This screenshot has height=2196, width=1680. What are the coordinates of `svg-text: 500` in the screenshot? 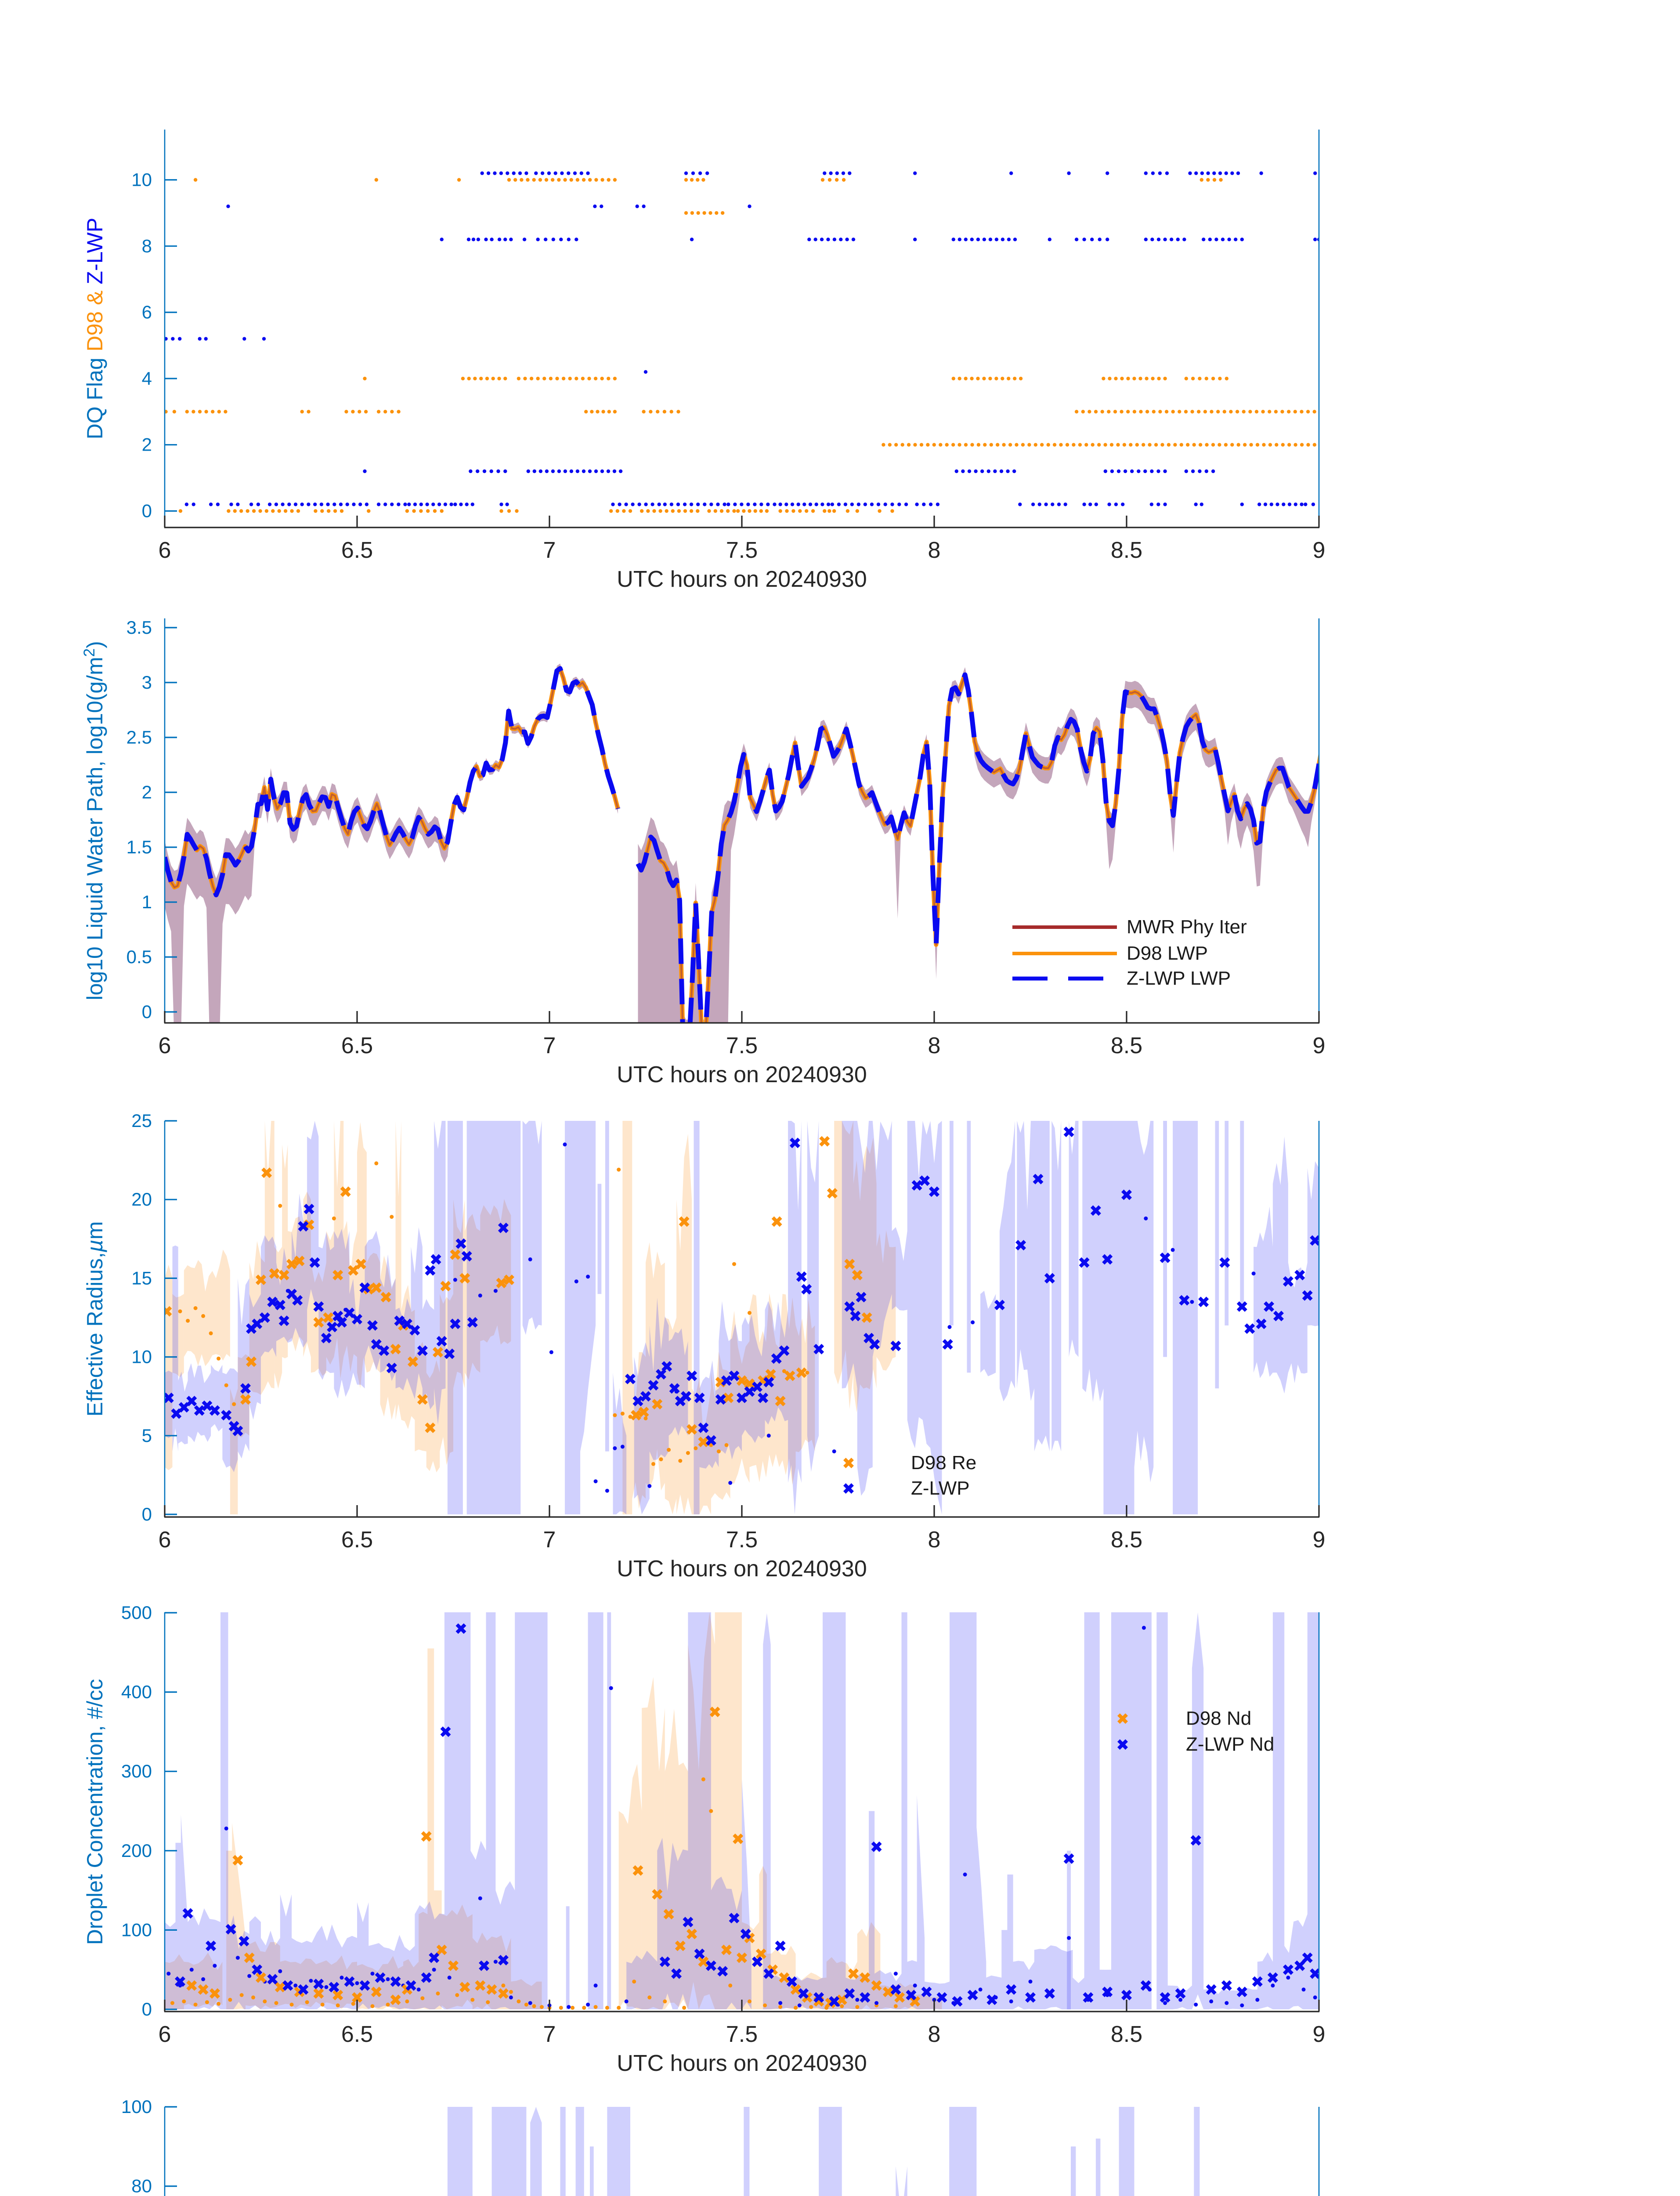 It's located at (136, 1612).